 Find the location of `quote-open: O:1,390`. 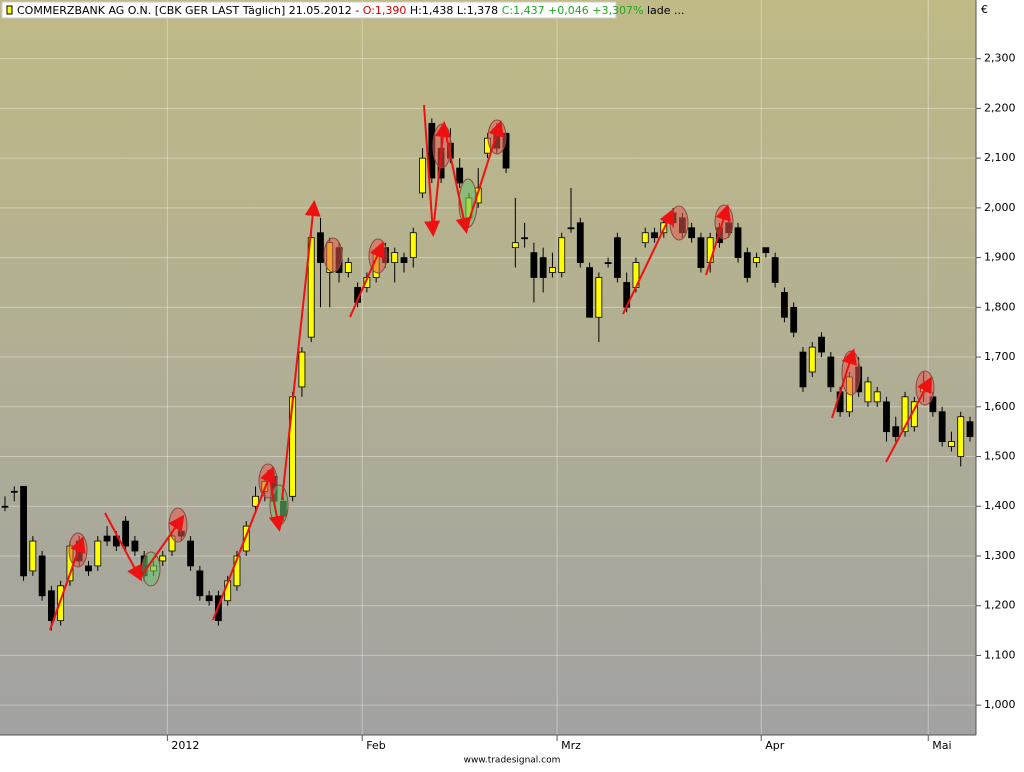

quote-open: O:1,390 is located at coordinates (385, 10).